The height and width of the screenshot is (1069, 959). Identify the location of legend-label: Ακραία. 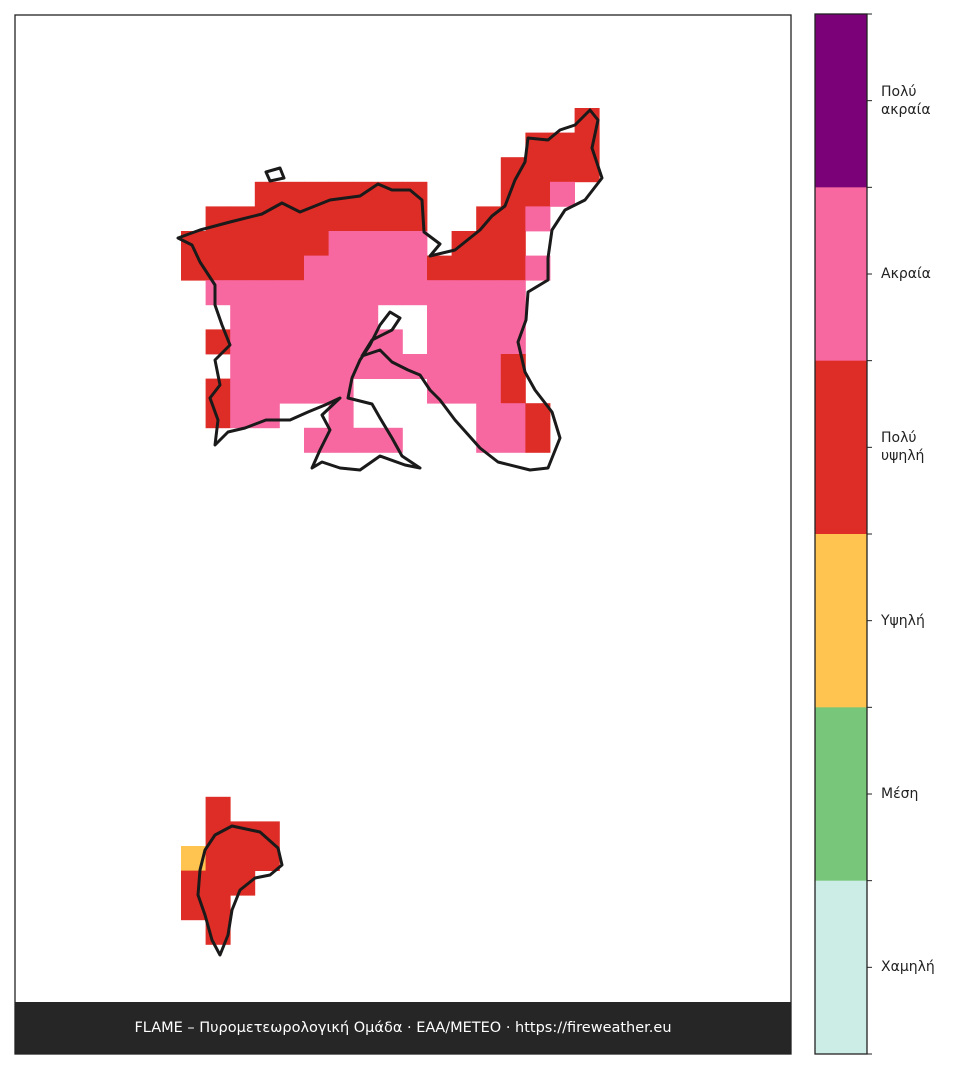
(906, 274).